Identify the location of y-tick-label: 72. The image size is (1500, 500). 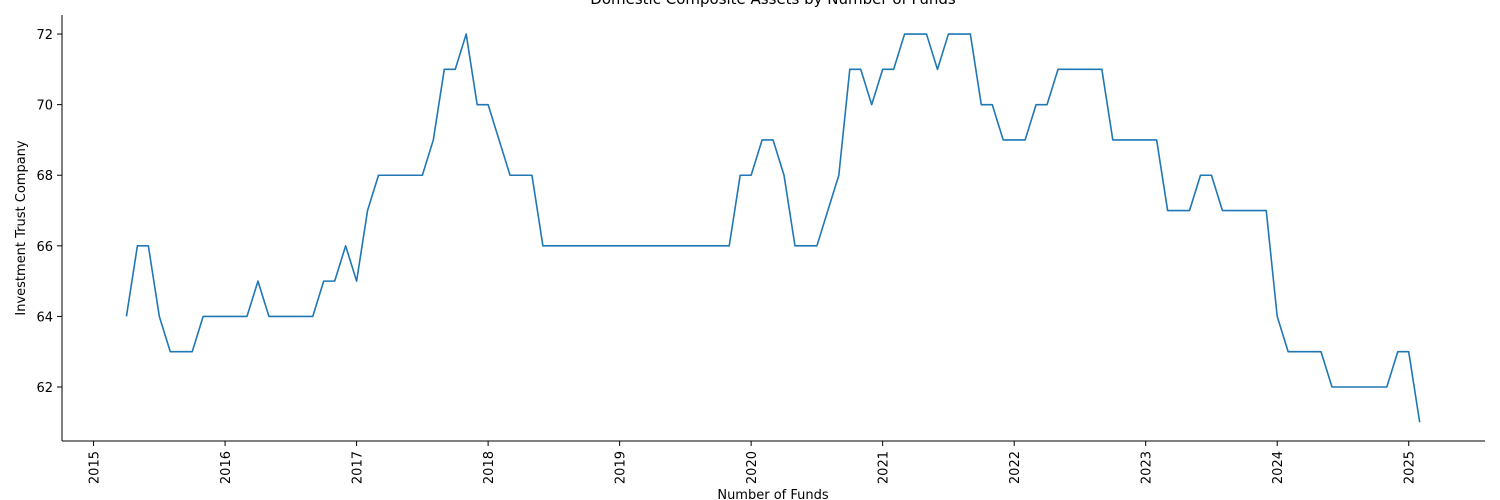
(44, 35).